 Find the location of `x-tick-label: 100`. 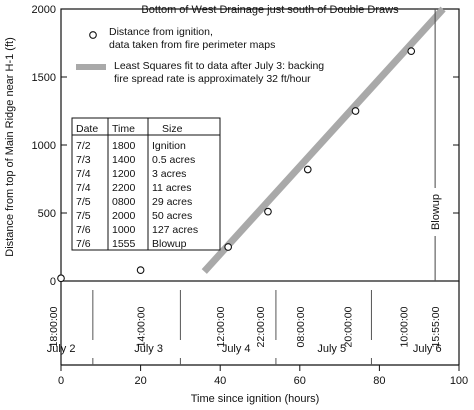

x-tick-label: 100 is located at coordinates (459, 381).